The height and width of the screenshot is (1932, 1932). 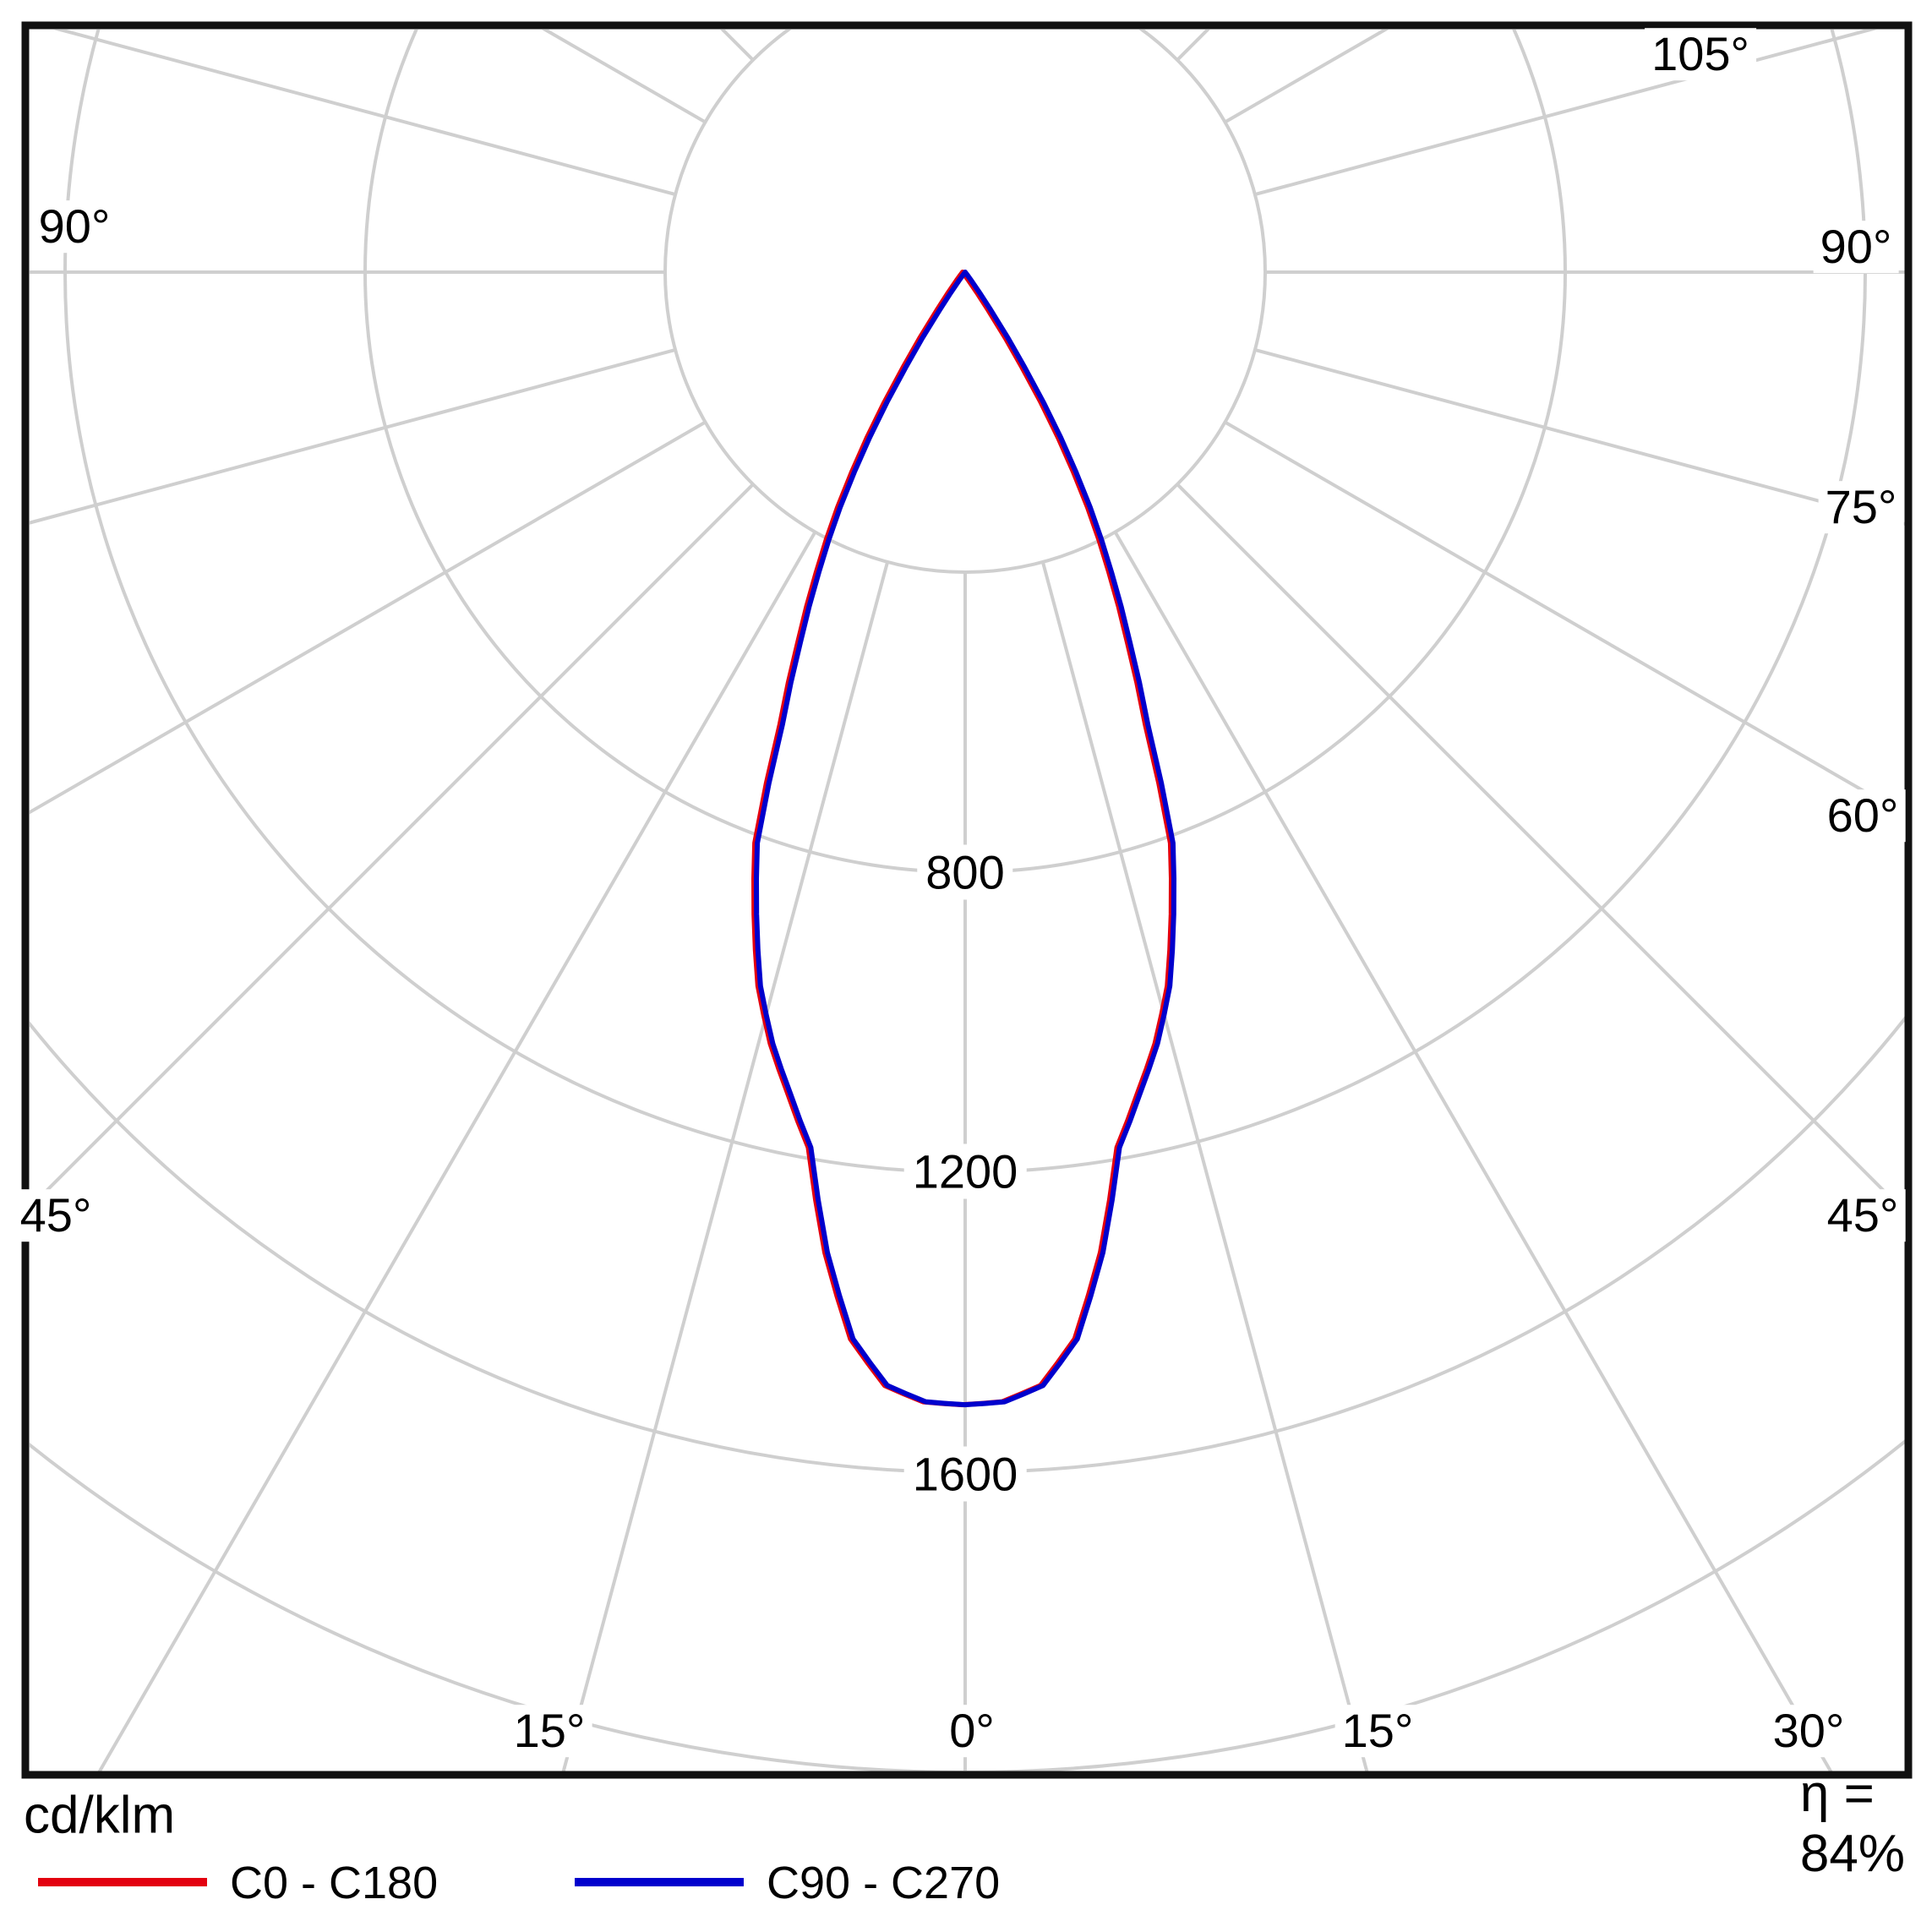 I want to click on units-label: cd/klm, so click(x=100, y=1815).